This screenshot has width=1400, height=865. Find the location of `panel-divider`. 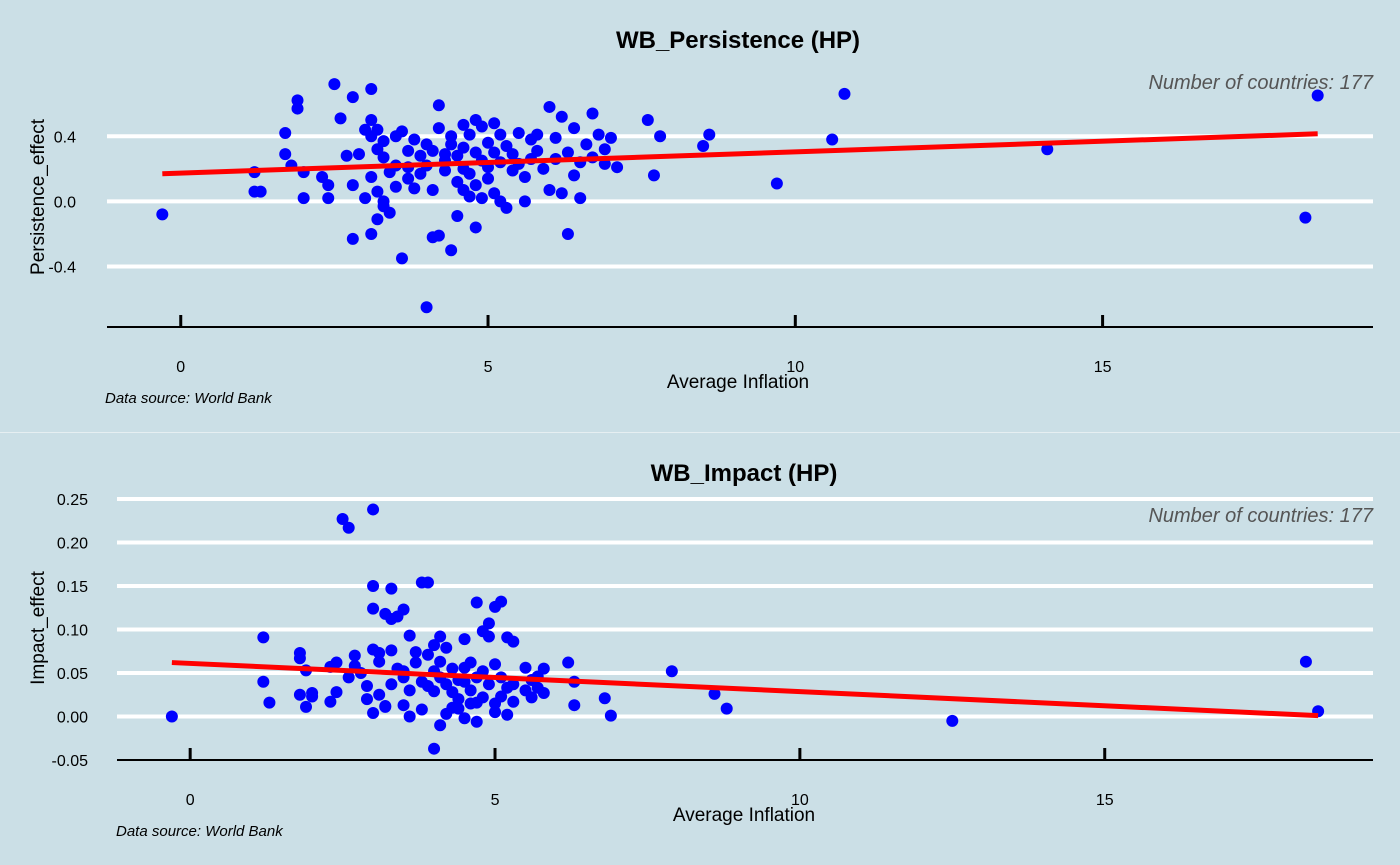

panel-divider is located at coordinates (700, 432).